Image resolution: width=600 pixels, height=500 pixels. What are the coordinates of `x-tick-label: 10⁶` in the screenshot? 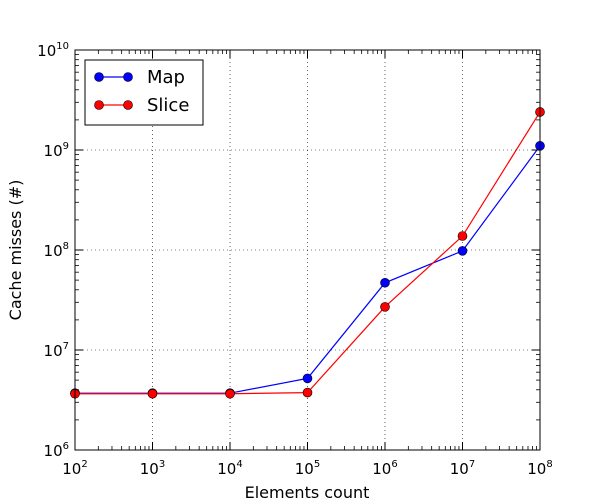 It's located at (384, 468).